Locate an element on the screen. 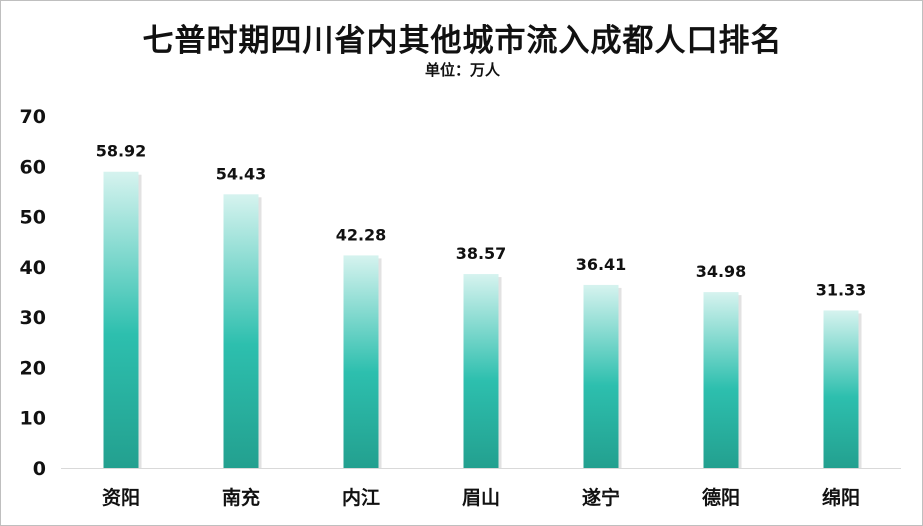 Image resolution: width=923 pixels, height=526 pixels. category-label: 眉山 is located at coordinates (481, 498).